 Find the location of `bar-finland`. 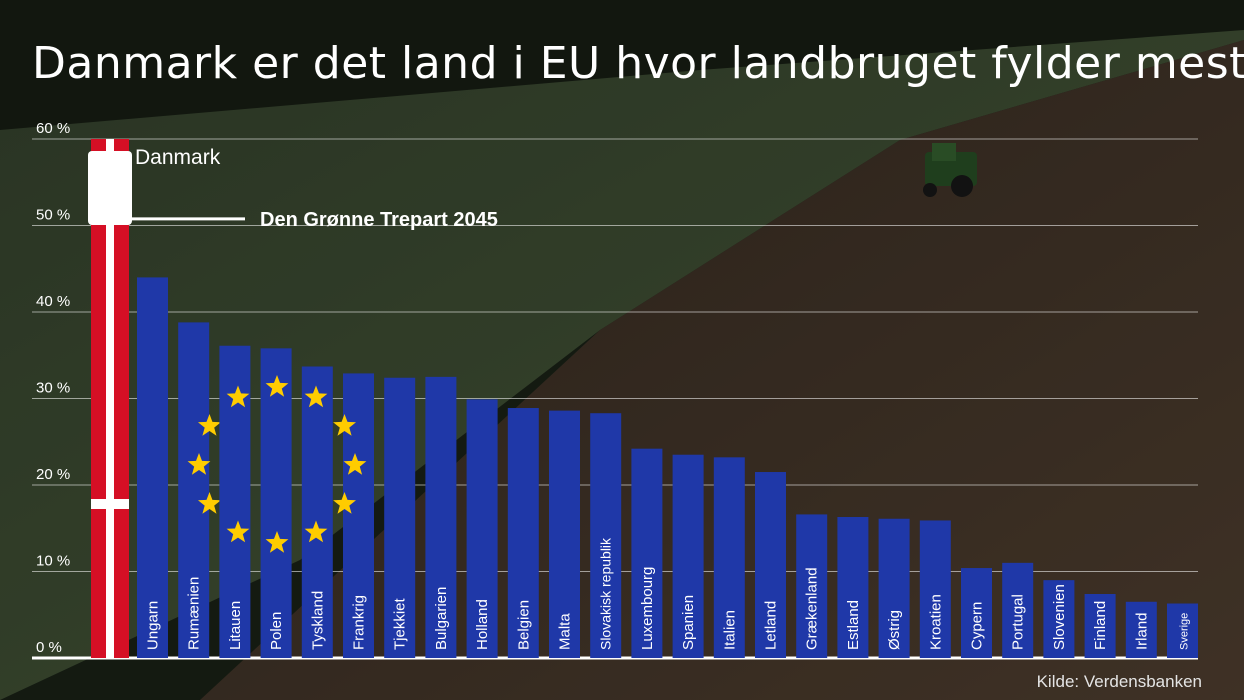

bar-finland is located at coordinates (1100, 625).